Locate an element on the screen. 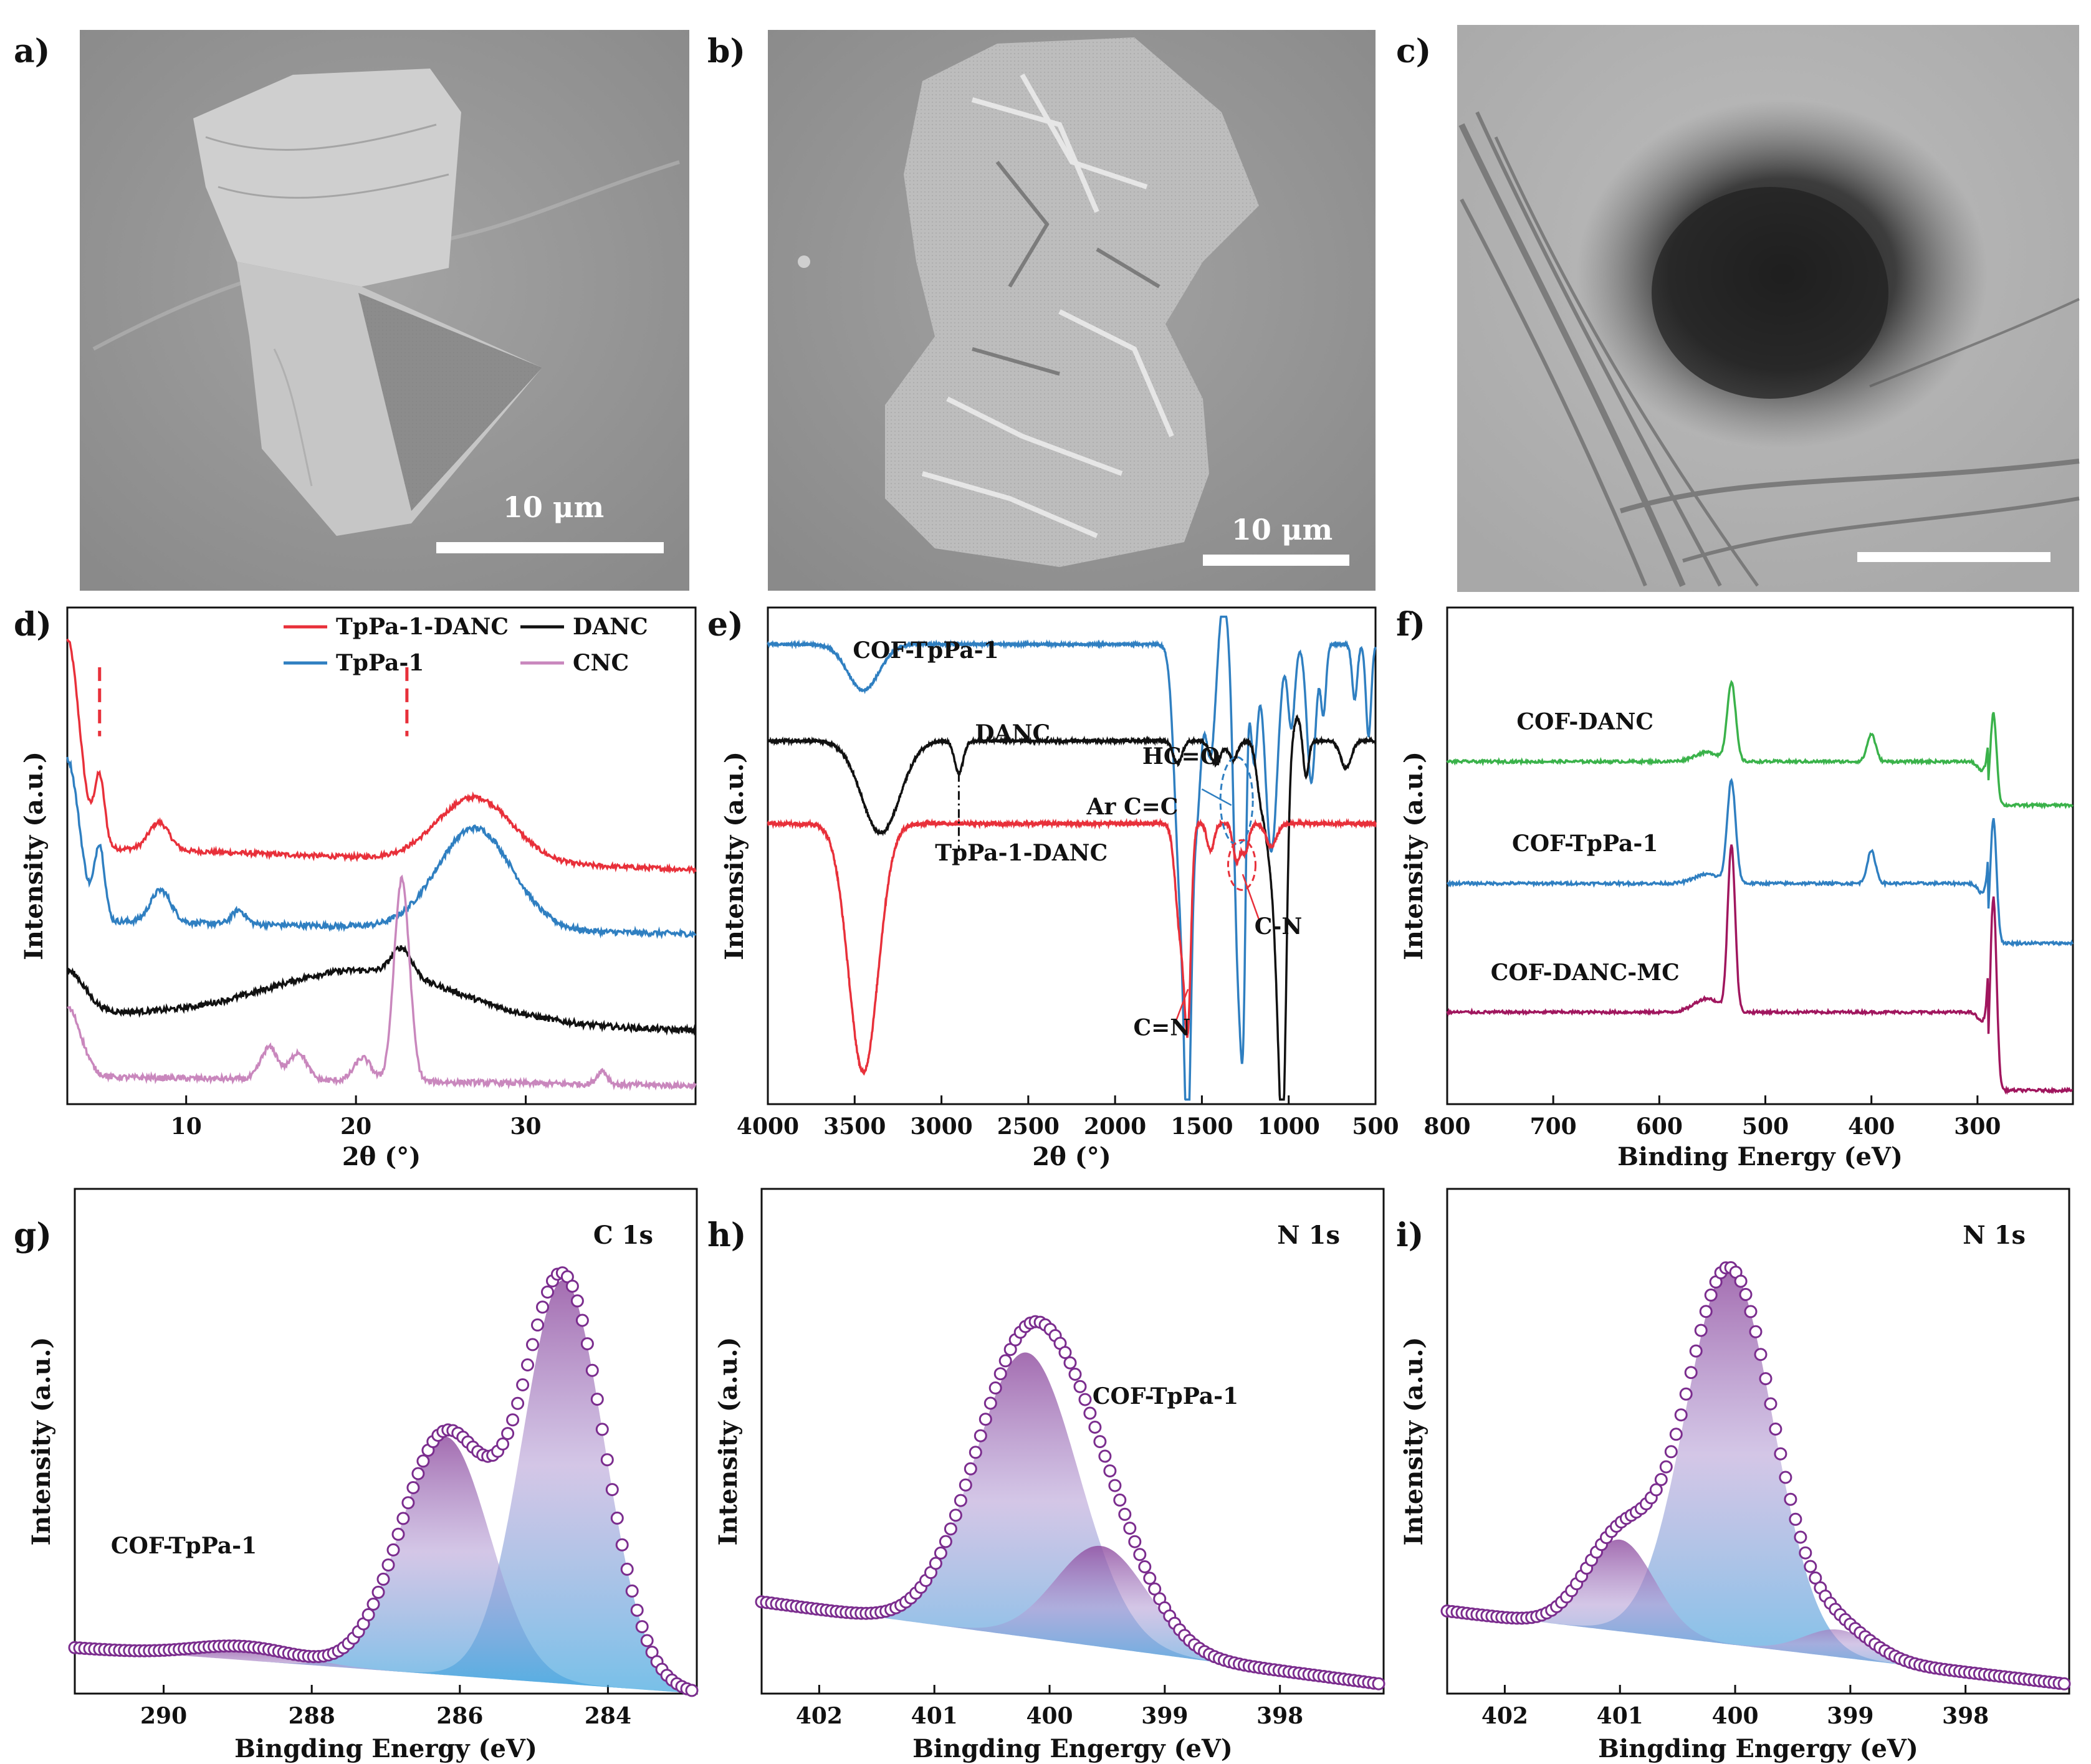 The height and width of the screenshot is (1764, 2091). annotation-label-4: TpPa-1-DANC is located at coordinates (1022, 853).